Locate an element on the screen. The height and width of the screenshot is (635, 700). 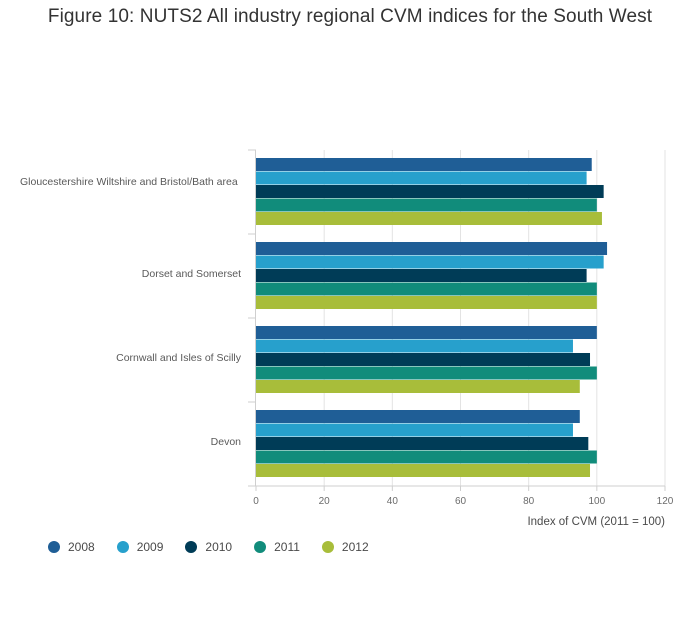
x-tick-label-5: 100 is located at coordinates (596, 501).